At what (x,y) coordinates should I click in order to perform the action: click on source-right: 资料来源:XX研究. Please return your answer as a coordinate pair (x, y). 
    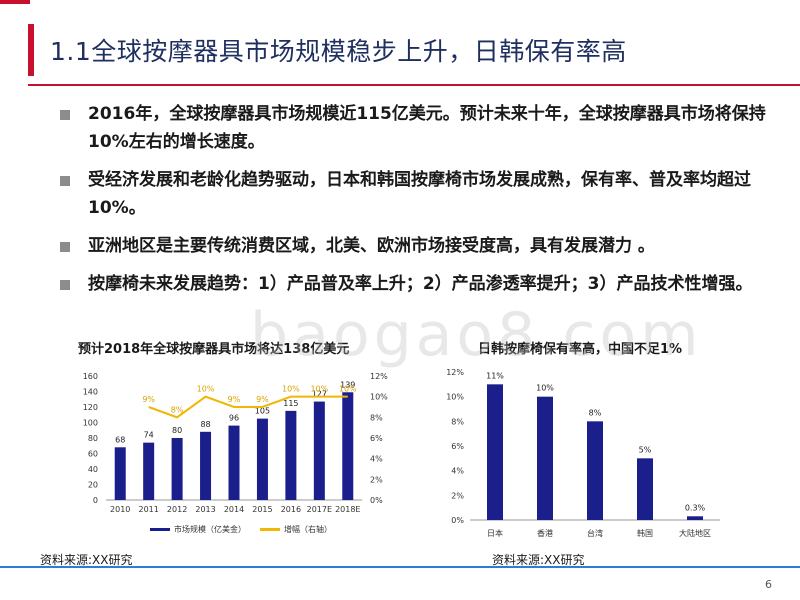
    Looking at the image, I should click on (538, 560).